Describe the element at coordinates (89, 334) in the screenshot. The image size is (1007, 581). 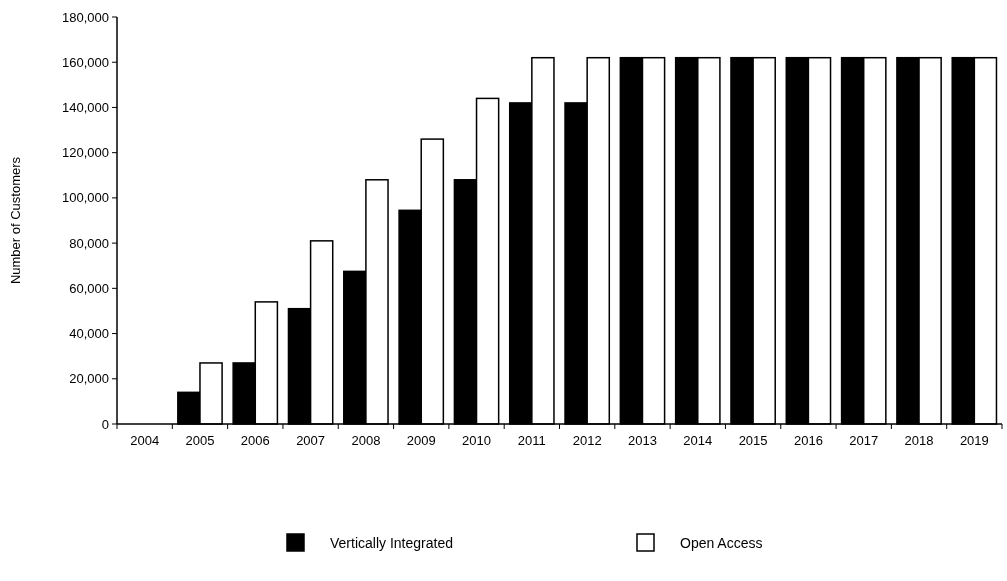
I see `y-tick-label: 40,000` at that location.